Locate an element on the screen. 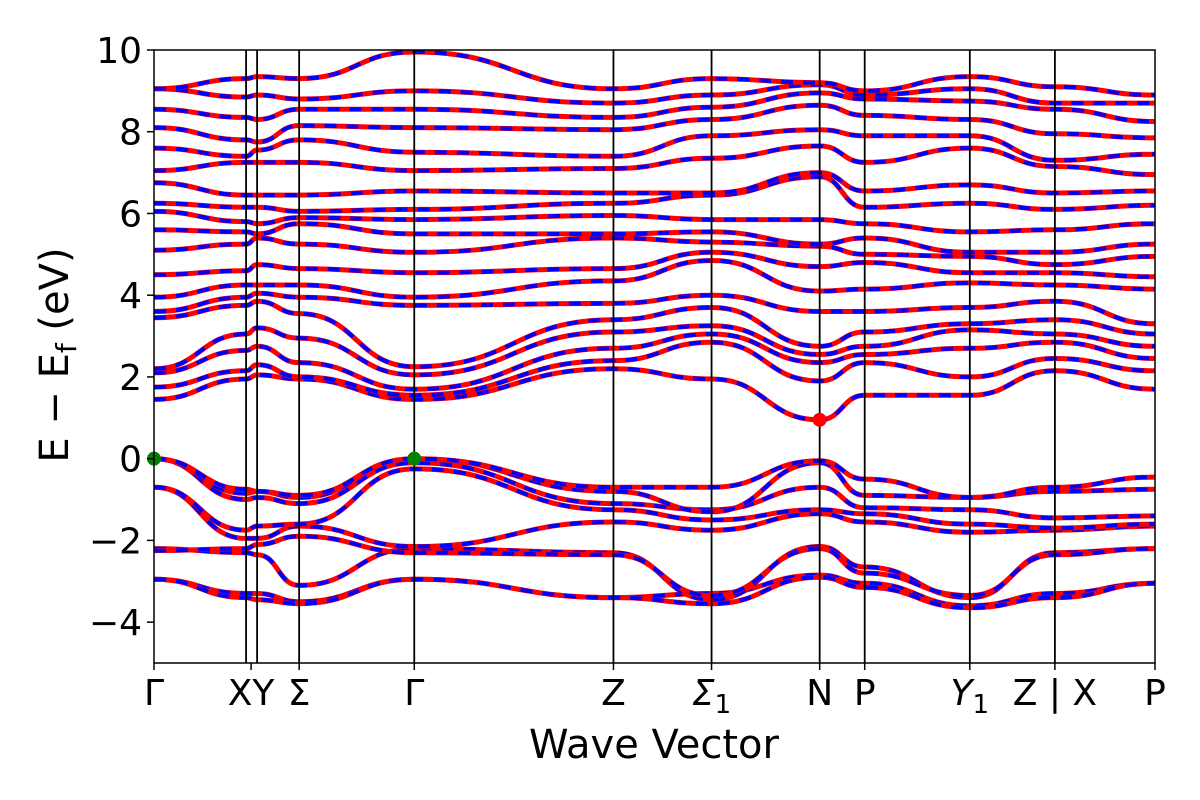 This screenshot has width=1200, height=800. ytick-label: −4 is located at coordinates (115, 623).